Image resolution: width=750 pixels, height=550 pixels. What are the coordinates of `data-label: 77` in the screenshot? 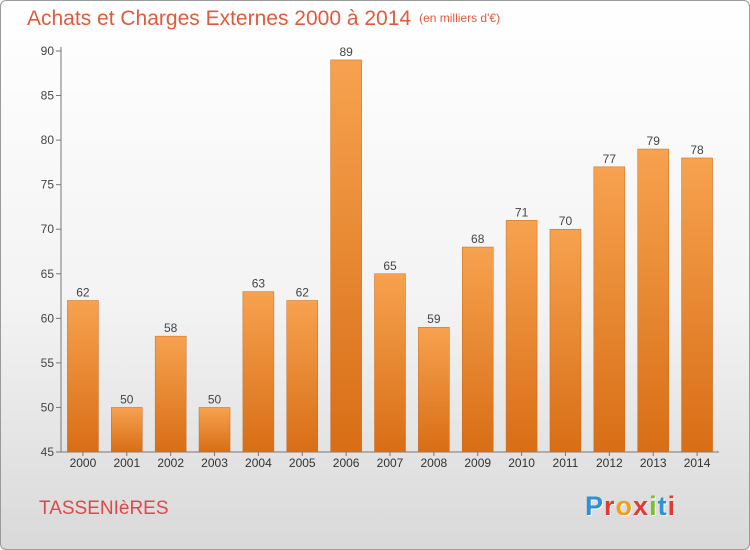 It's located at (610, 159).